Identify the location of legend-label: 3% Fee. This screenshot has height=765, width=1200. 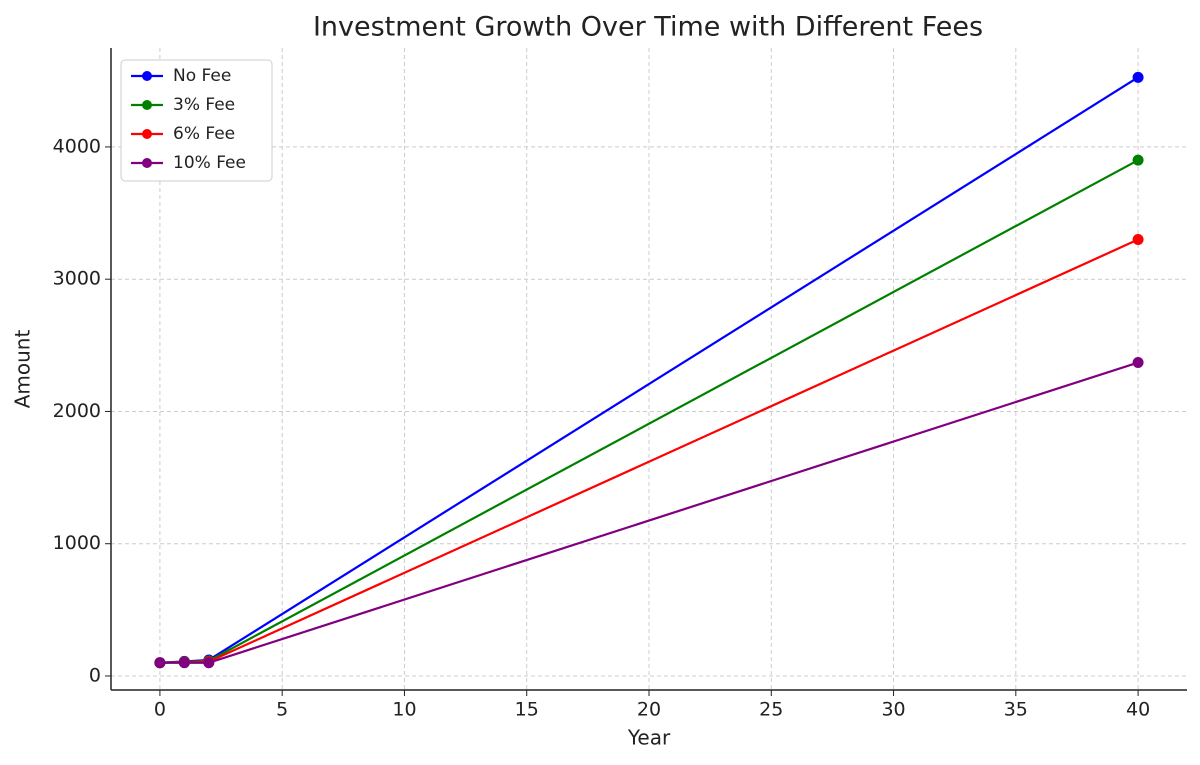
(204, 105).